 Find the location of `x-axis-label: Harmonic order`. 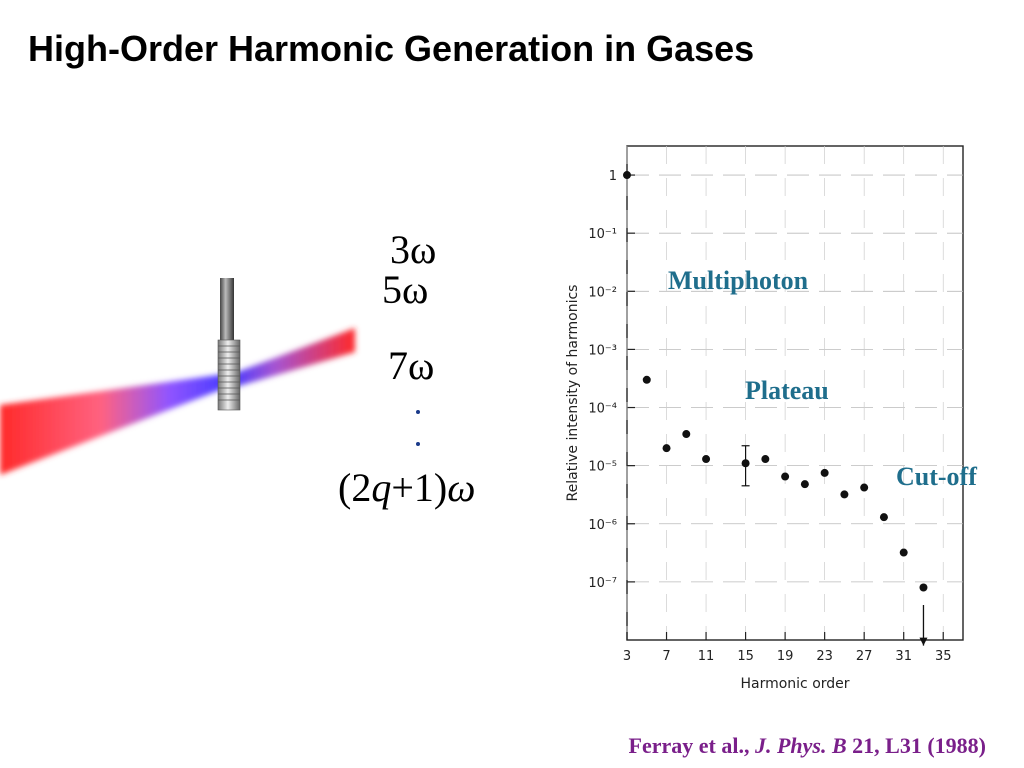

x-axis-label: Harmonic order is located at coordinates (794, 684).